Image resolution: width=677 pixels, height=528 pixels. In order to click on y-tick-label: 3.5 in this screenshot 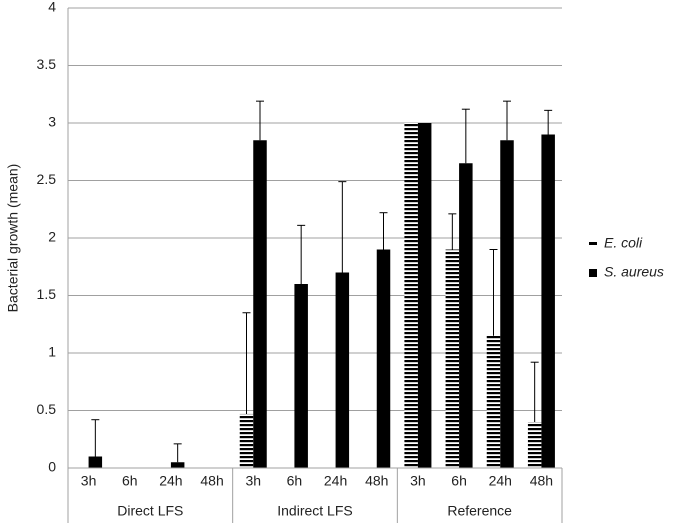, I will do `click(47, 64)`.